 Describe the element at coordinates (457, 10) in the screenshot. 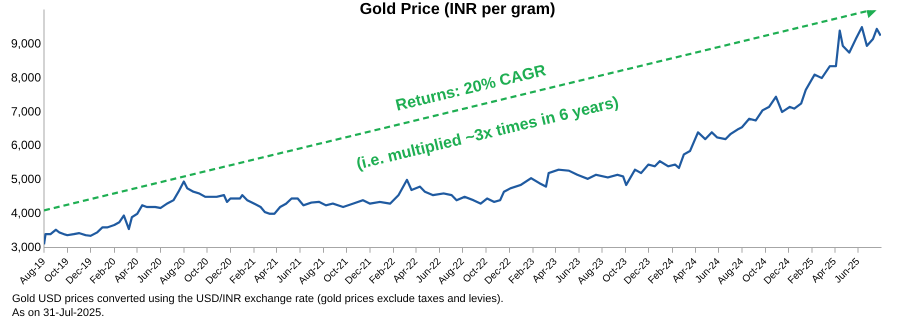

I see `chart-title: Gold Price (INR per gram)` at that location.